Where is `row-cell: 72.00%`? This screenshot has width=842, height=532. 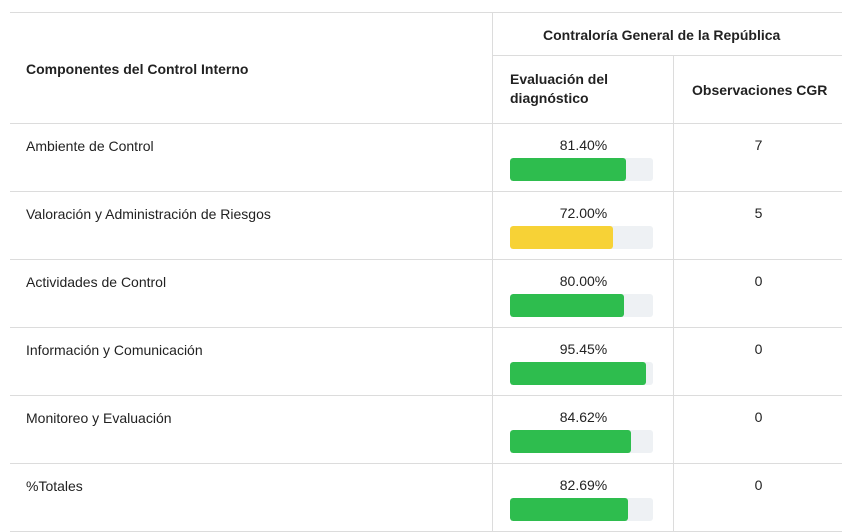
row-cell: 72.00% is located at coordinates (582, 226).